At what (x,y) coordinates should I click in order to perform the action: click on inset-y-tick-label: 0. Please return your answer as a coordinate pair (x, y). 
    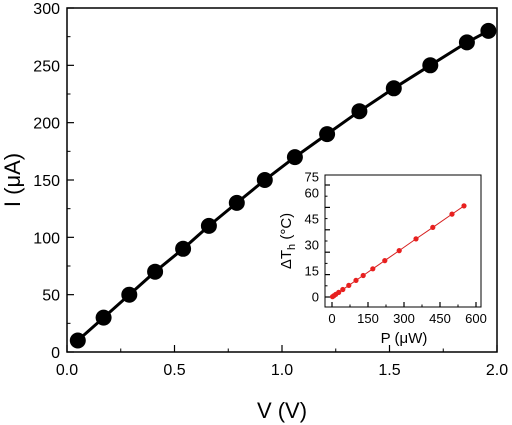
    Looking at the image, I should click on (315, 297).